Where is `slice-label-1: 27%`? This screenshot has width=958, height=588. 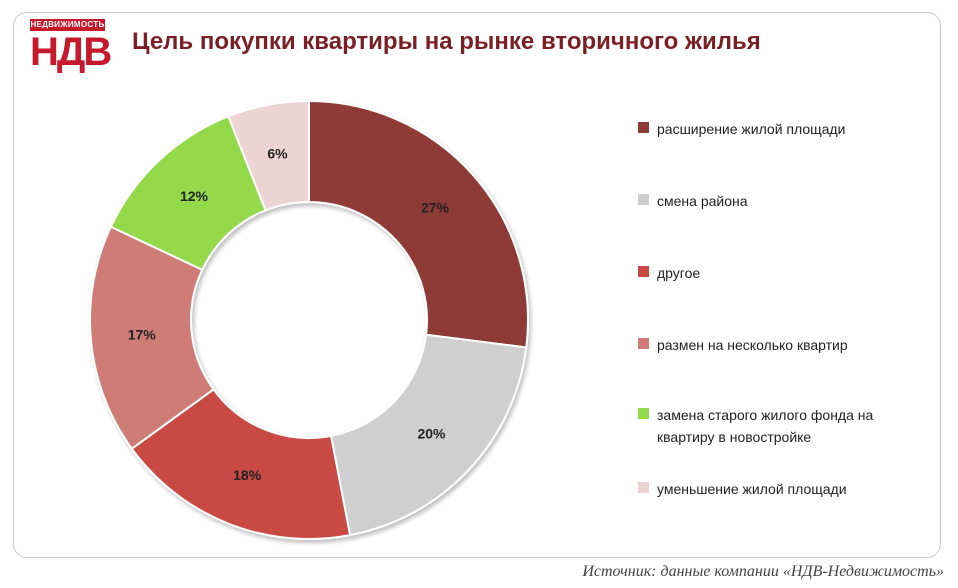 slice-label-1: 27% is located at coordinates (435, 208).